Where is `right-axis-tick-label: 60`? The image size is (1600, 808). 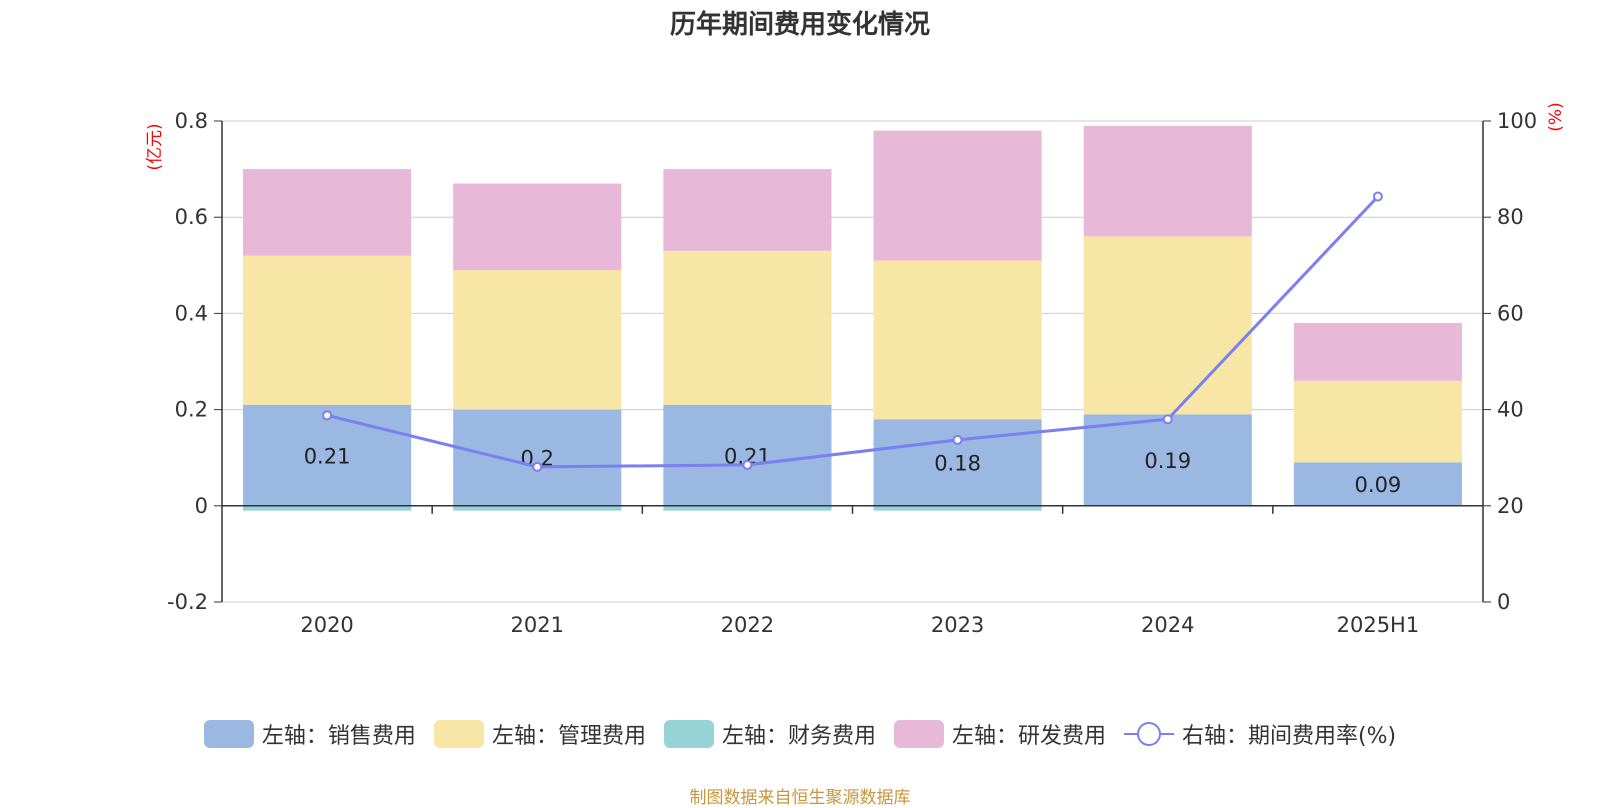 right-axis-tick-label: 60 is located at coordinates (1510, 313).